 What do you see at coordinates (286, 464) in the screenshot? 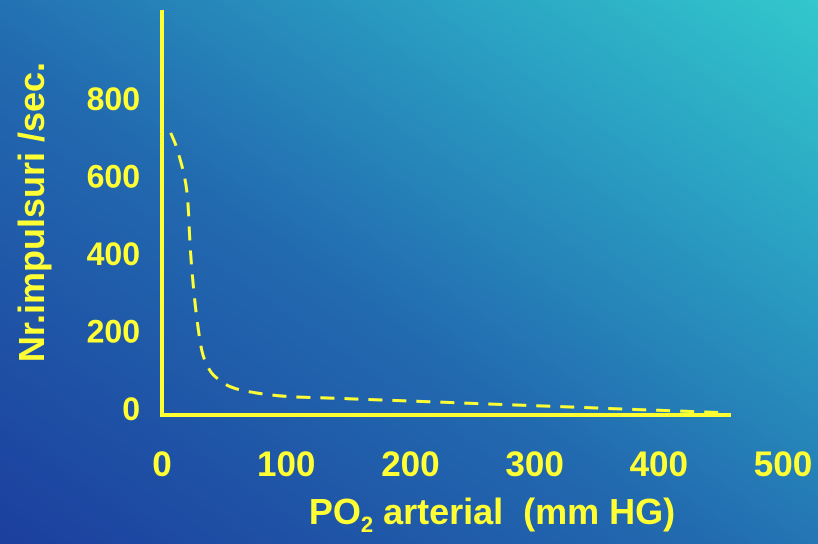
I see `x-tick-label: 100` at bounding box center [286, 464].